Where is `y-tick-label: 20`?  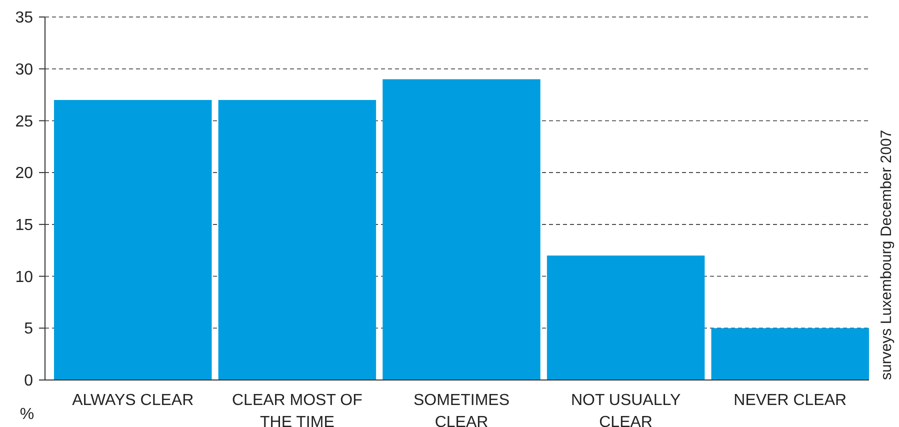 y-tick-label: 20 is located at coordinates (24, 173).